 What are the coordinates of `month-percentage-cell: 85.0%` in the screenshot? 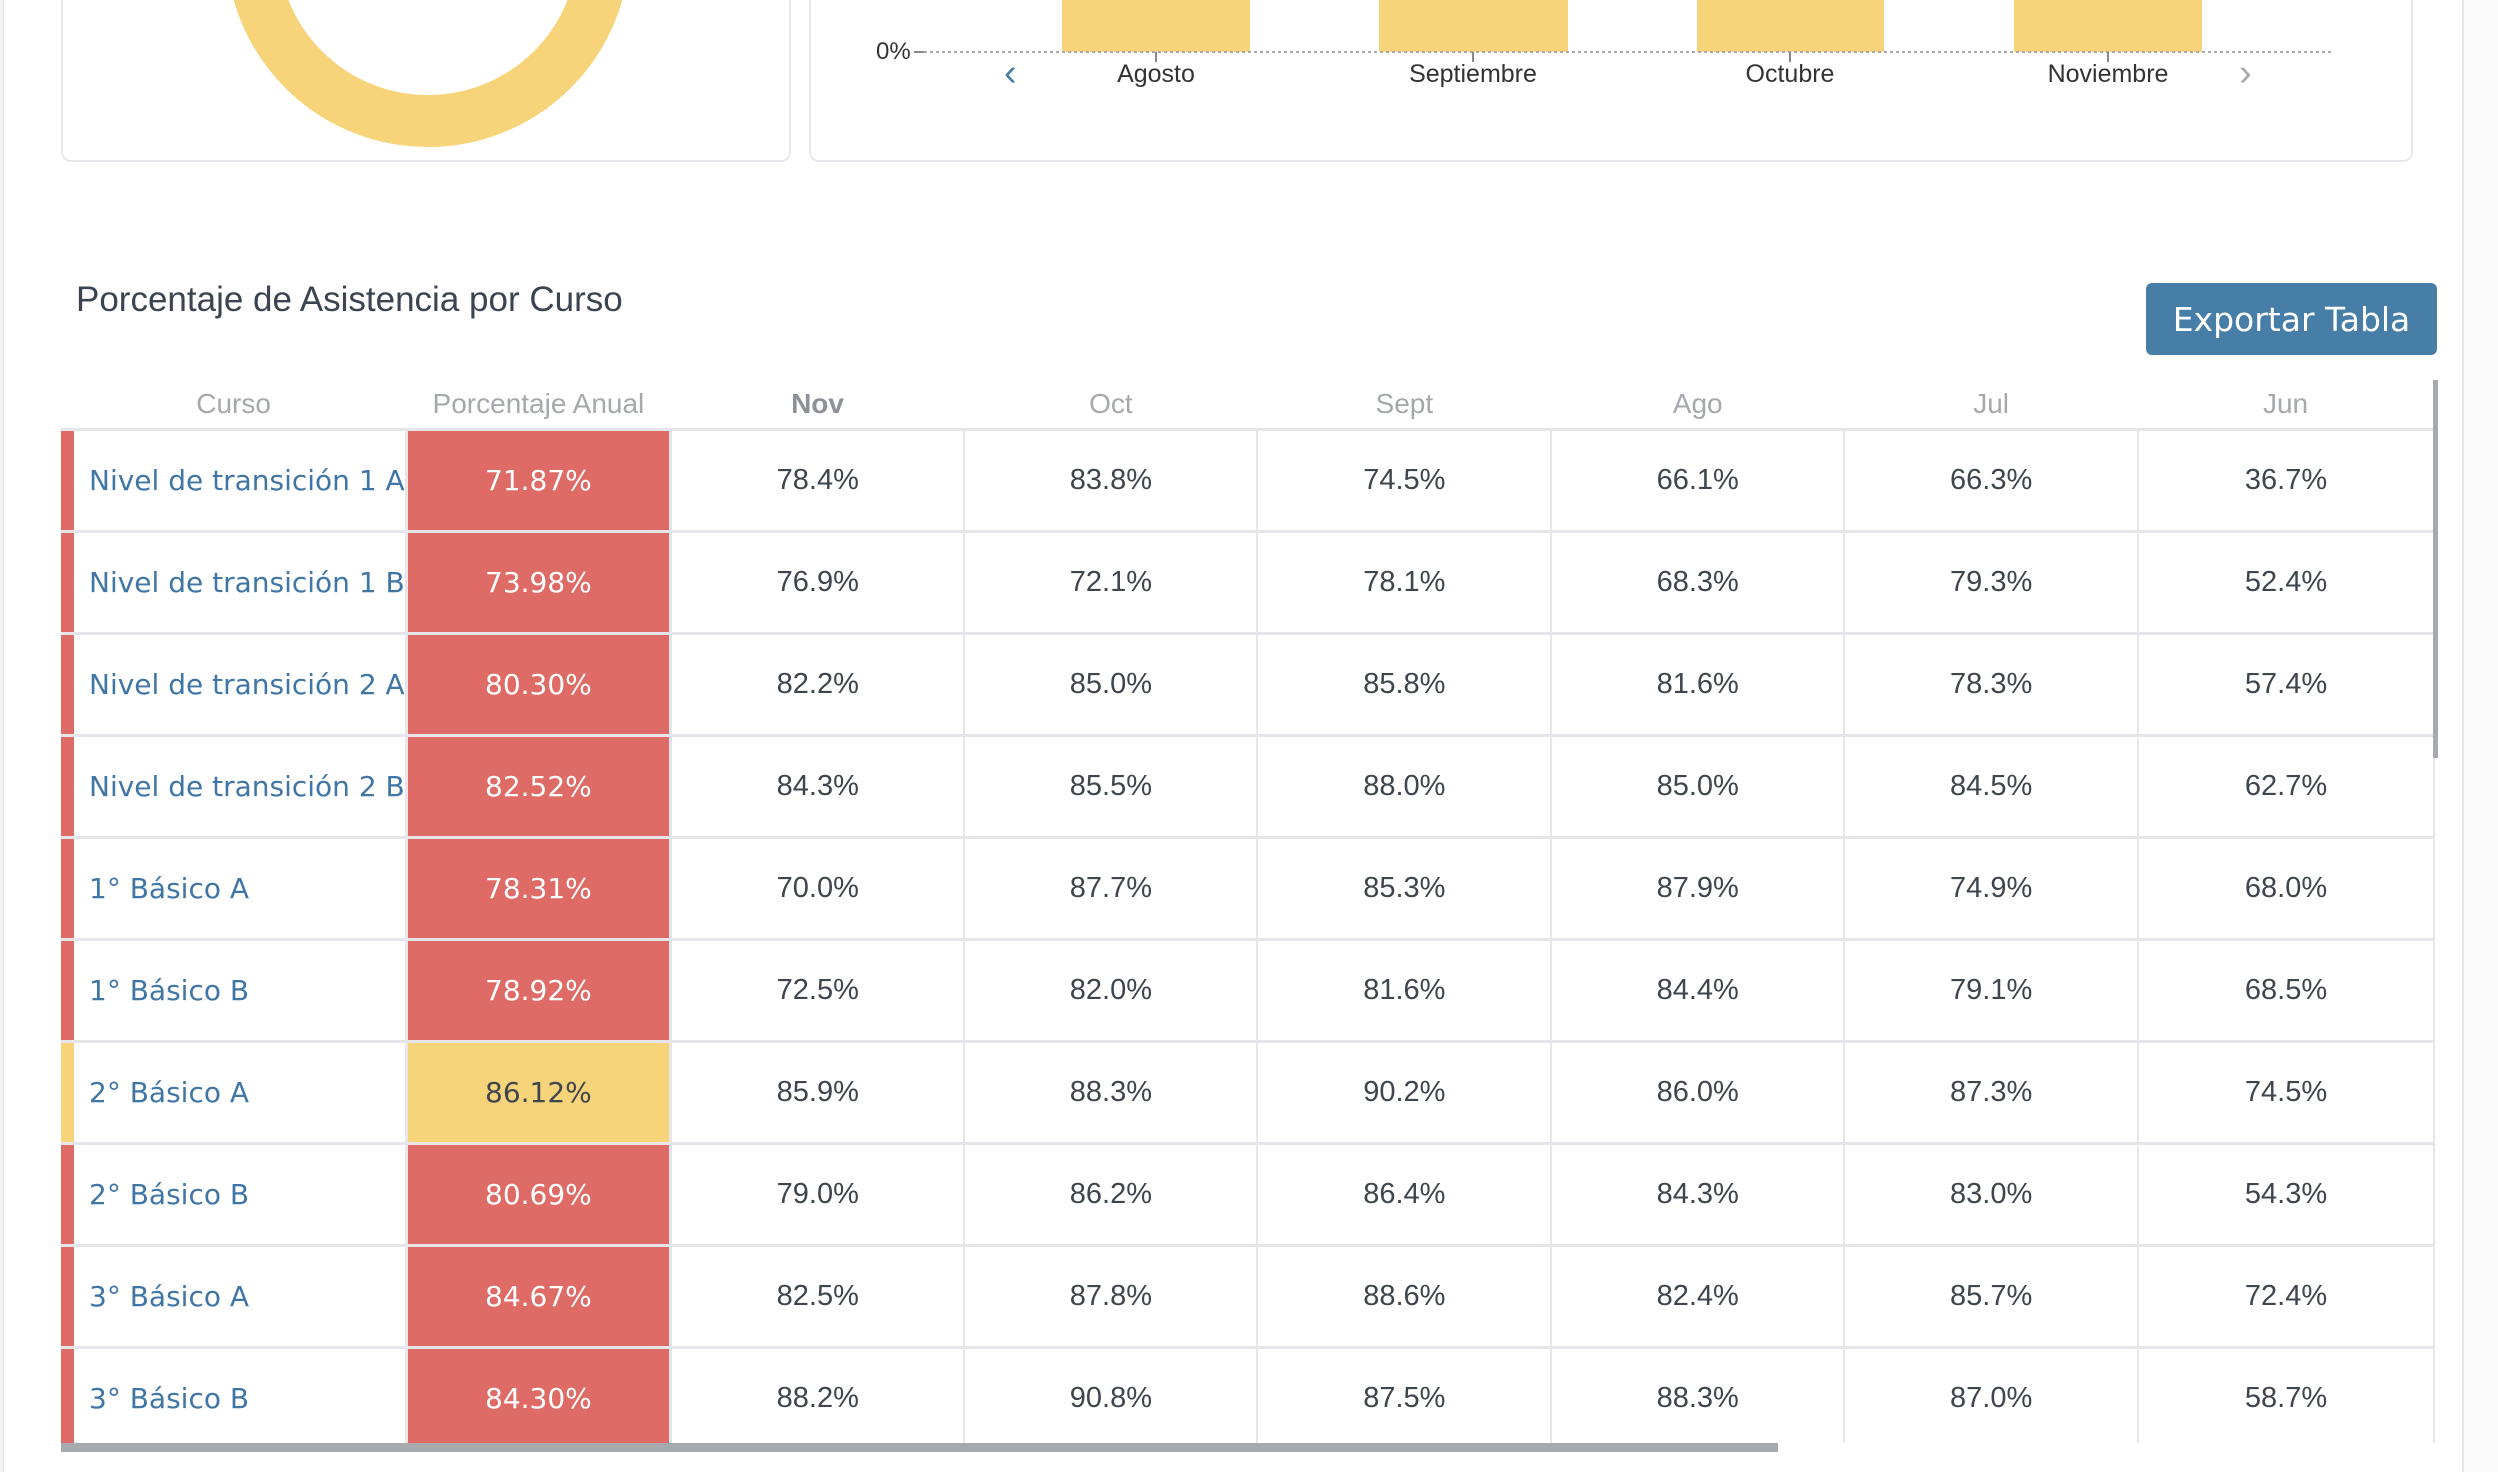 It's located at (1110, 685).